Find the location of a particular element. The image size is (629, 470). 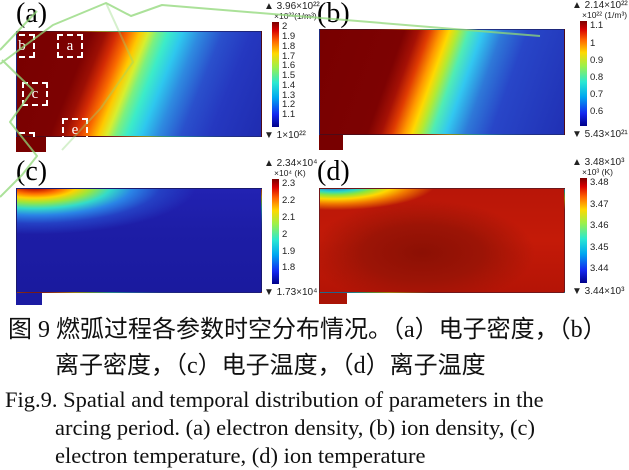

colorbar-tick: 1.3 is located at coordinates (289, 95).